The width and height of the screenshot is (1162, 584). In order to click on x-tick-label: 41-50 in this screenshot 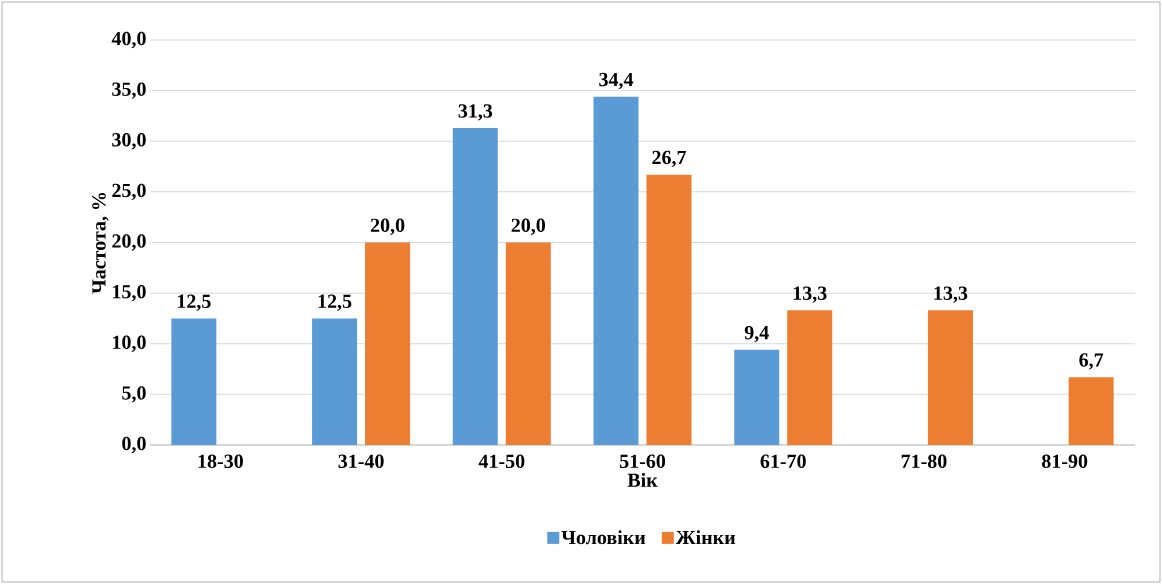, I will do `click(501, 461)`.